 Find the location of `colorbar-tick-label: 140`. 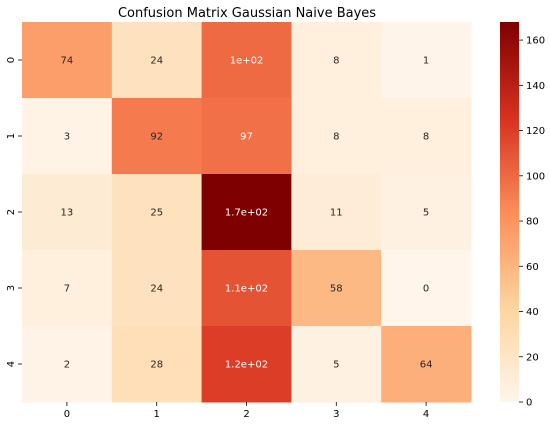

colorbar-tick-label: 140 is located at coordinates (535, 86).